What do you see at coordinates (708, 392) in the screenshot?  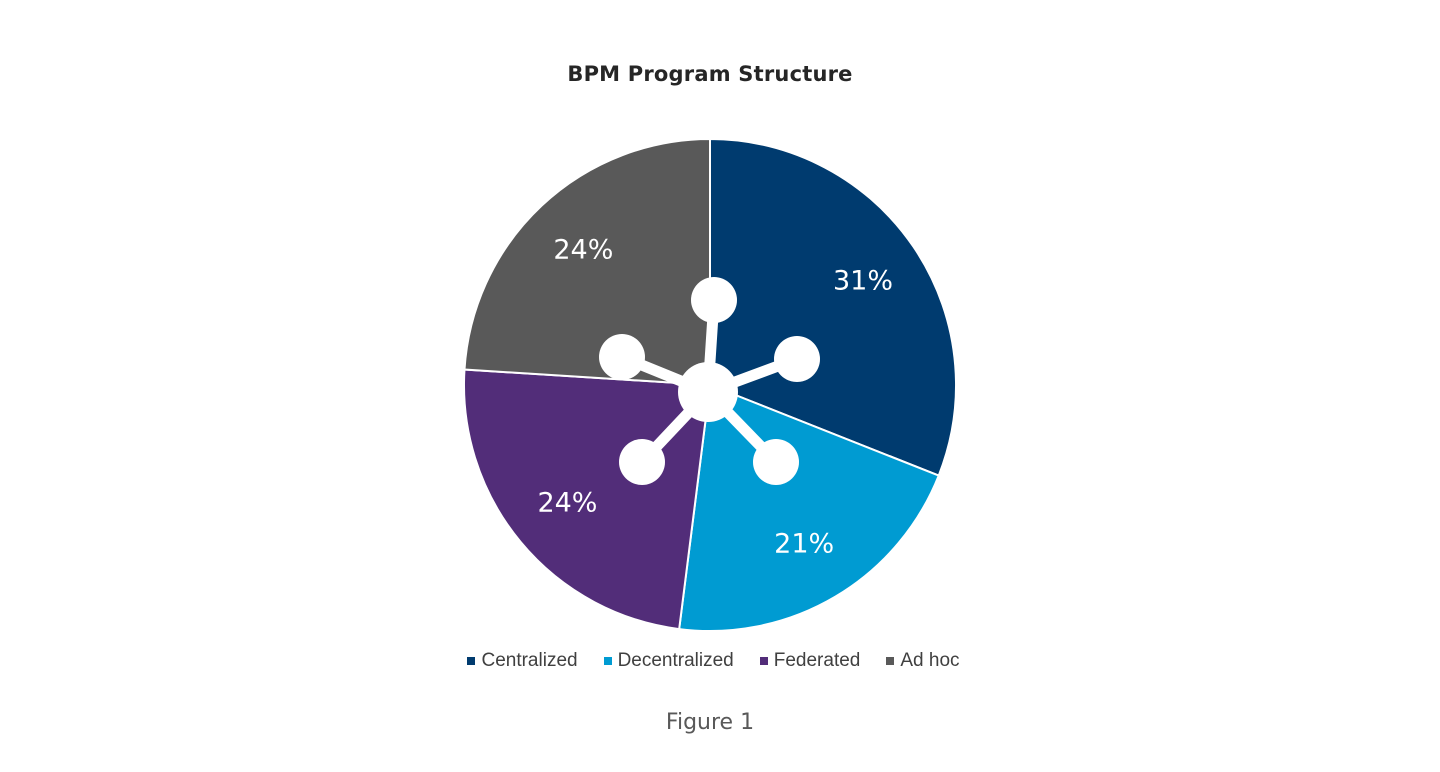 I see `hub-center` at bounding box center [708, 392].